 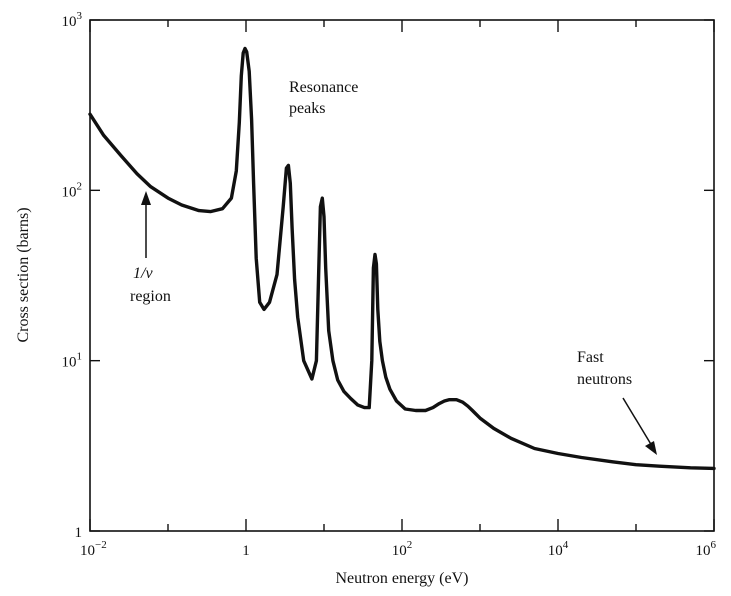 What do you see at coordinates (93, 549) in the screenshot?
I see `x-tick-label: 10⁻²` at bounding box center [93, 549].